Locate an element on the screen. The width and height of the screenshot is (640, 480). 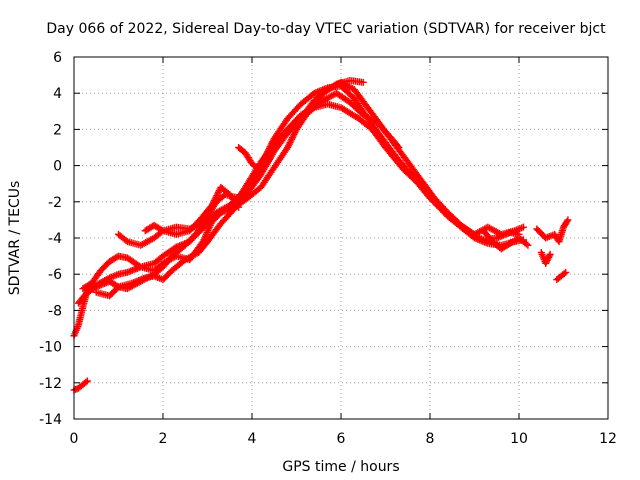
y-tick-label: -14 is located at coordinates (50, 420).